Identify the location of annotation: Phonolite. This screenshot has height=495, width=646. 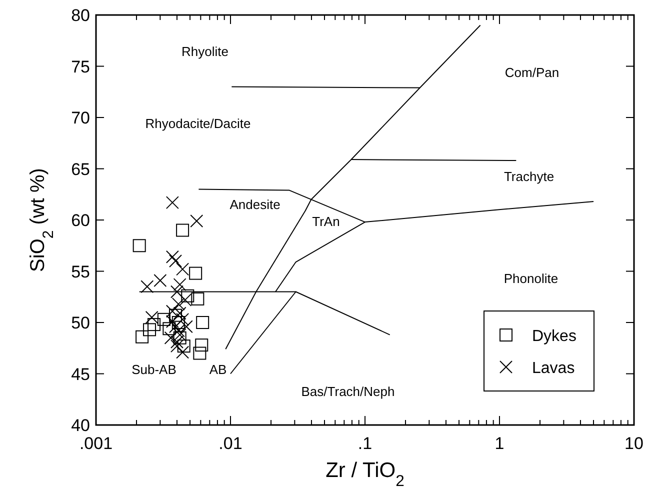
(531, 278).